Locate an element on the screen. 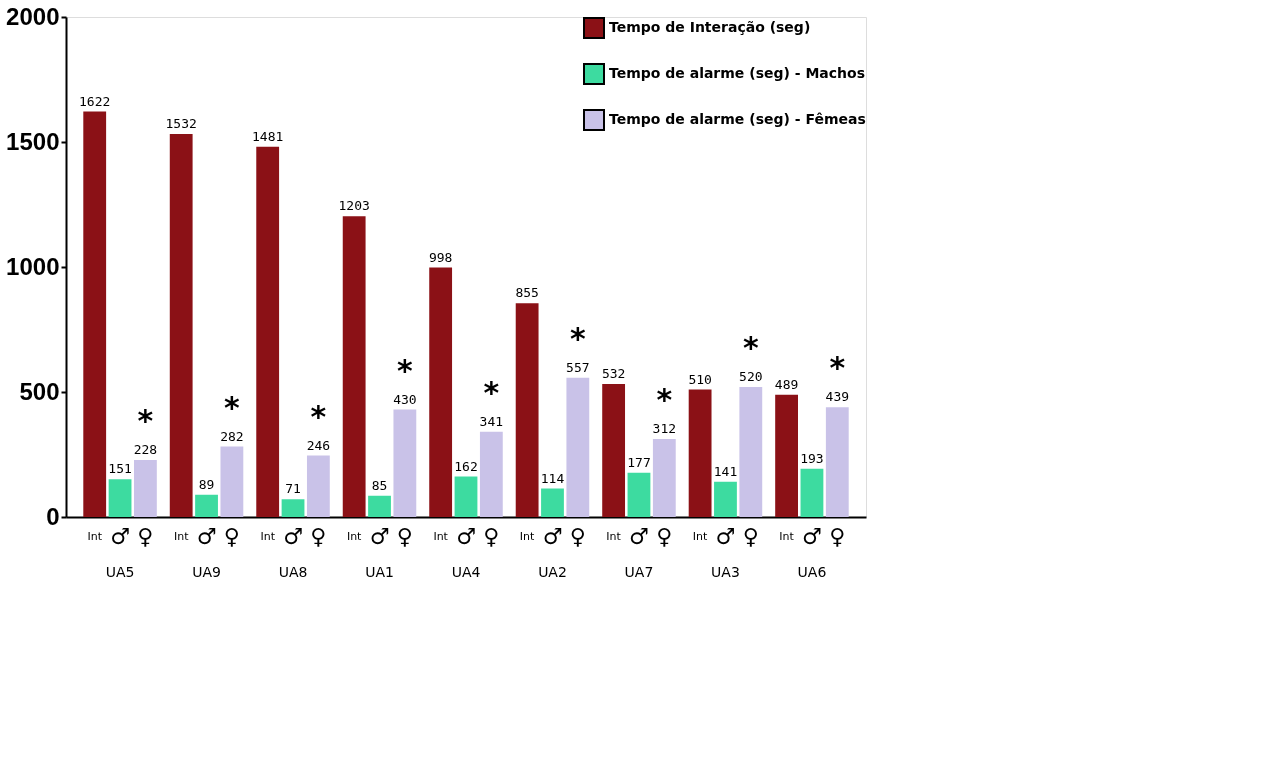 The image size is (1287, 758). data-label: 510 is located at coordinates (700, 379).